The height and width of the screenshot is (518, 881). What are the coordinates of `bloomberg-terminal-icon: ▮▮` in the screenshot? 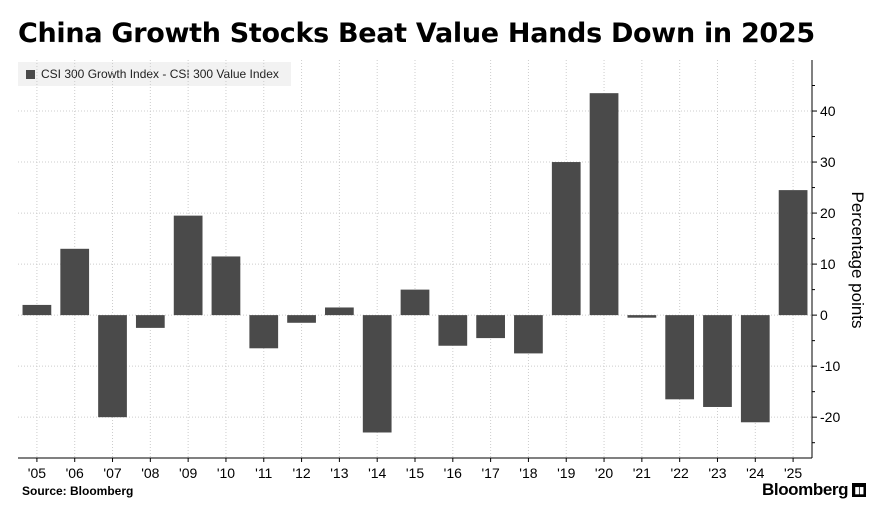 It's located at (859, 490).